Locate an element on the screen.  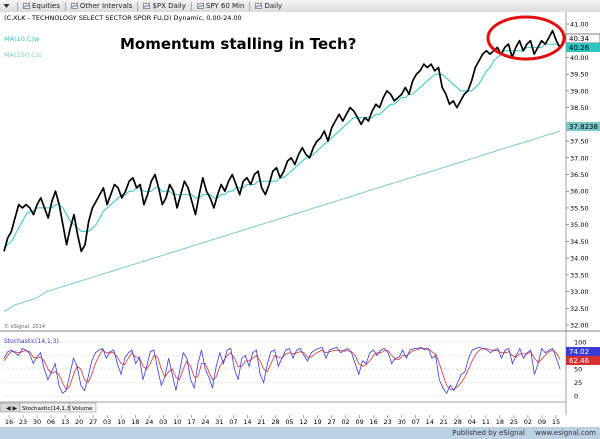
stochastic-title: Stochastic(14,1,3) is located at coordinates (31, 341).